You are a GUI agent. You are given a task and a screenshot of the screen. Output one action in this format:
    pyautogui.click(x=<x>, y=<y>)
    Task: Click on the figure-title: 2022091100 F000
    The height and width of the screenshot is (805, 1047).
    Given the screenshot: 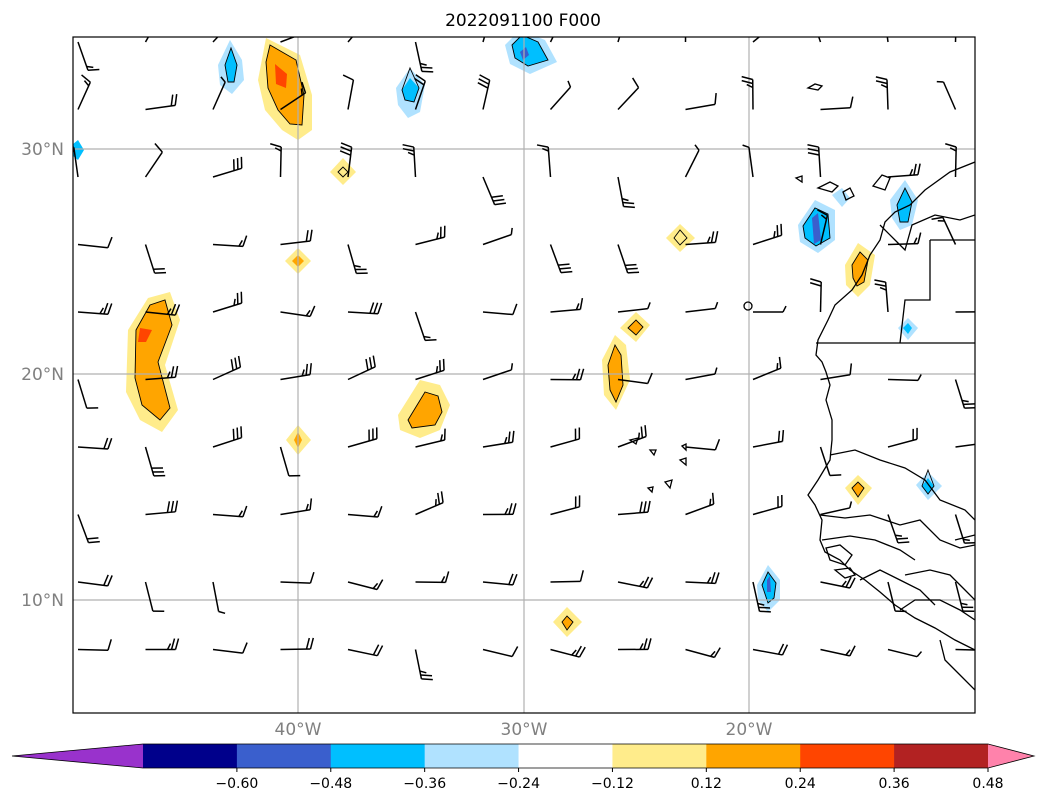 What is the action you would take?
    pyautogui.click(x=523, y=21)
    